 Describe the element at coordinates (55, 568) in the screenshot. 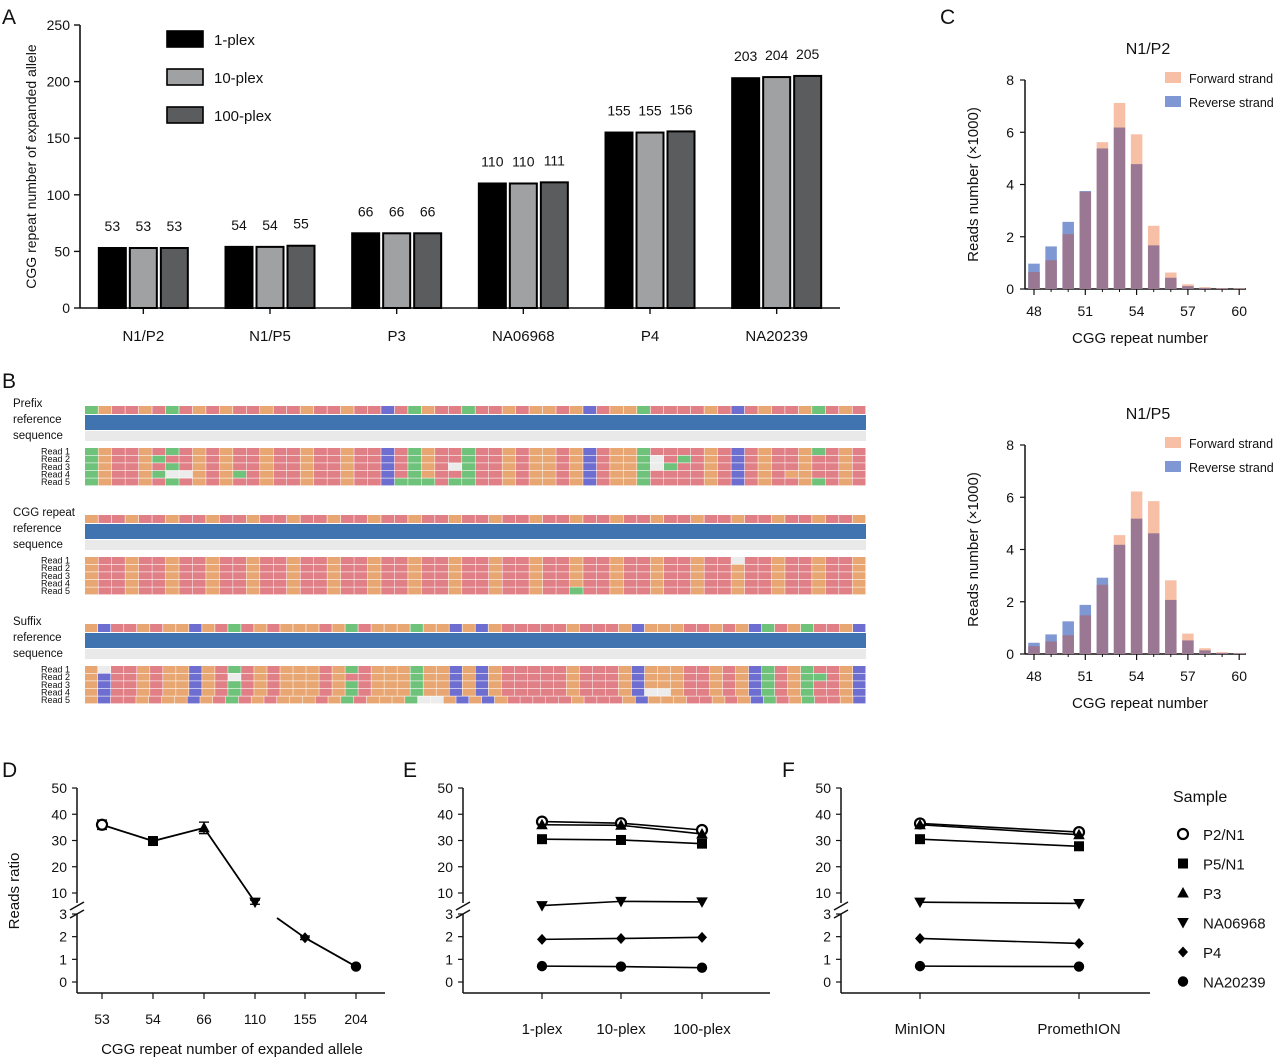

I see `read-label: Read 2` at that location.